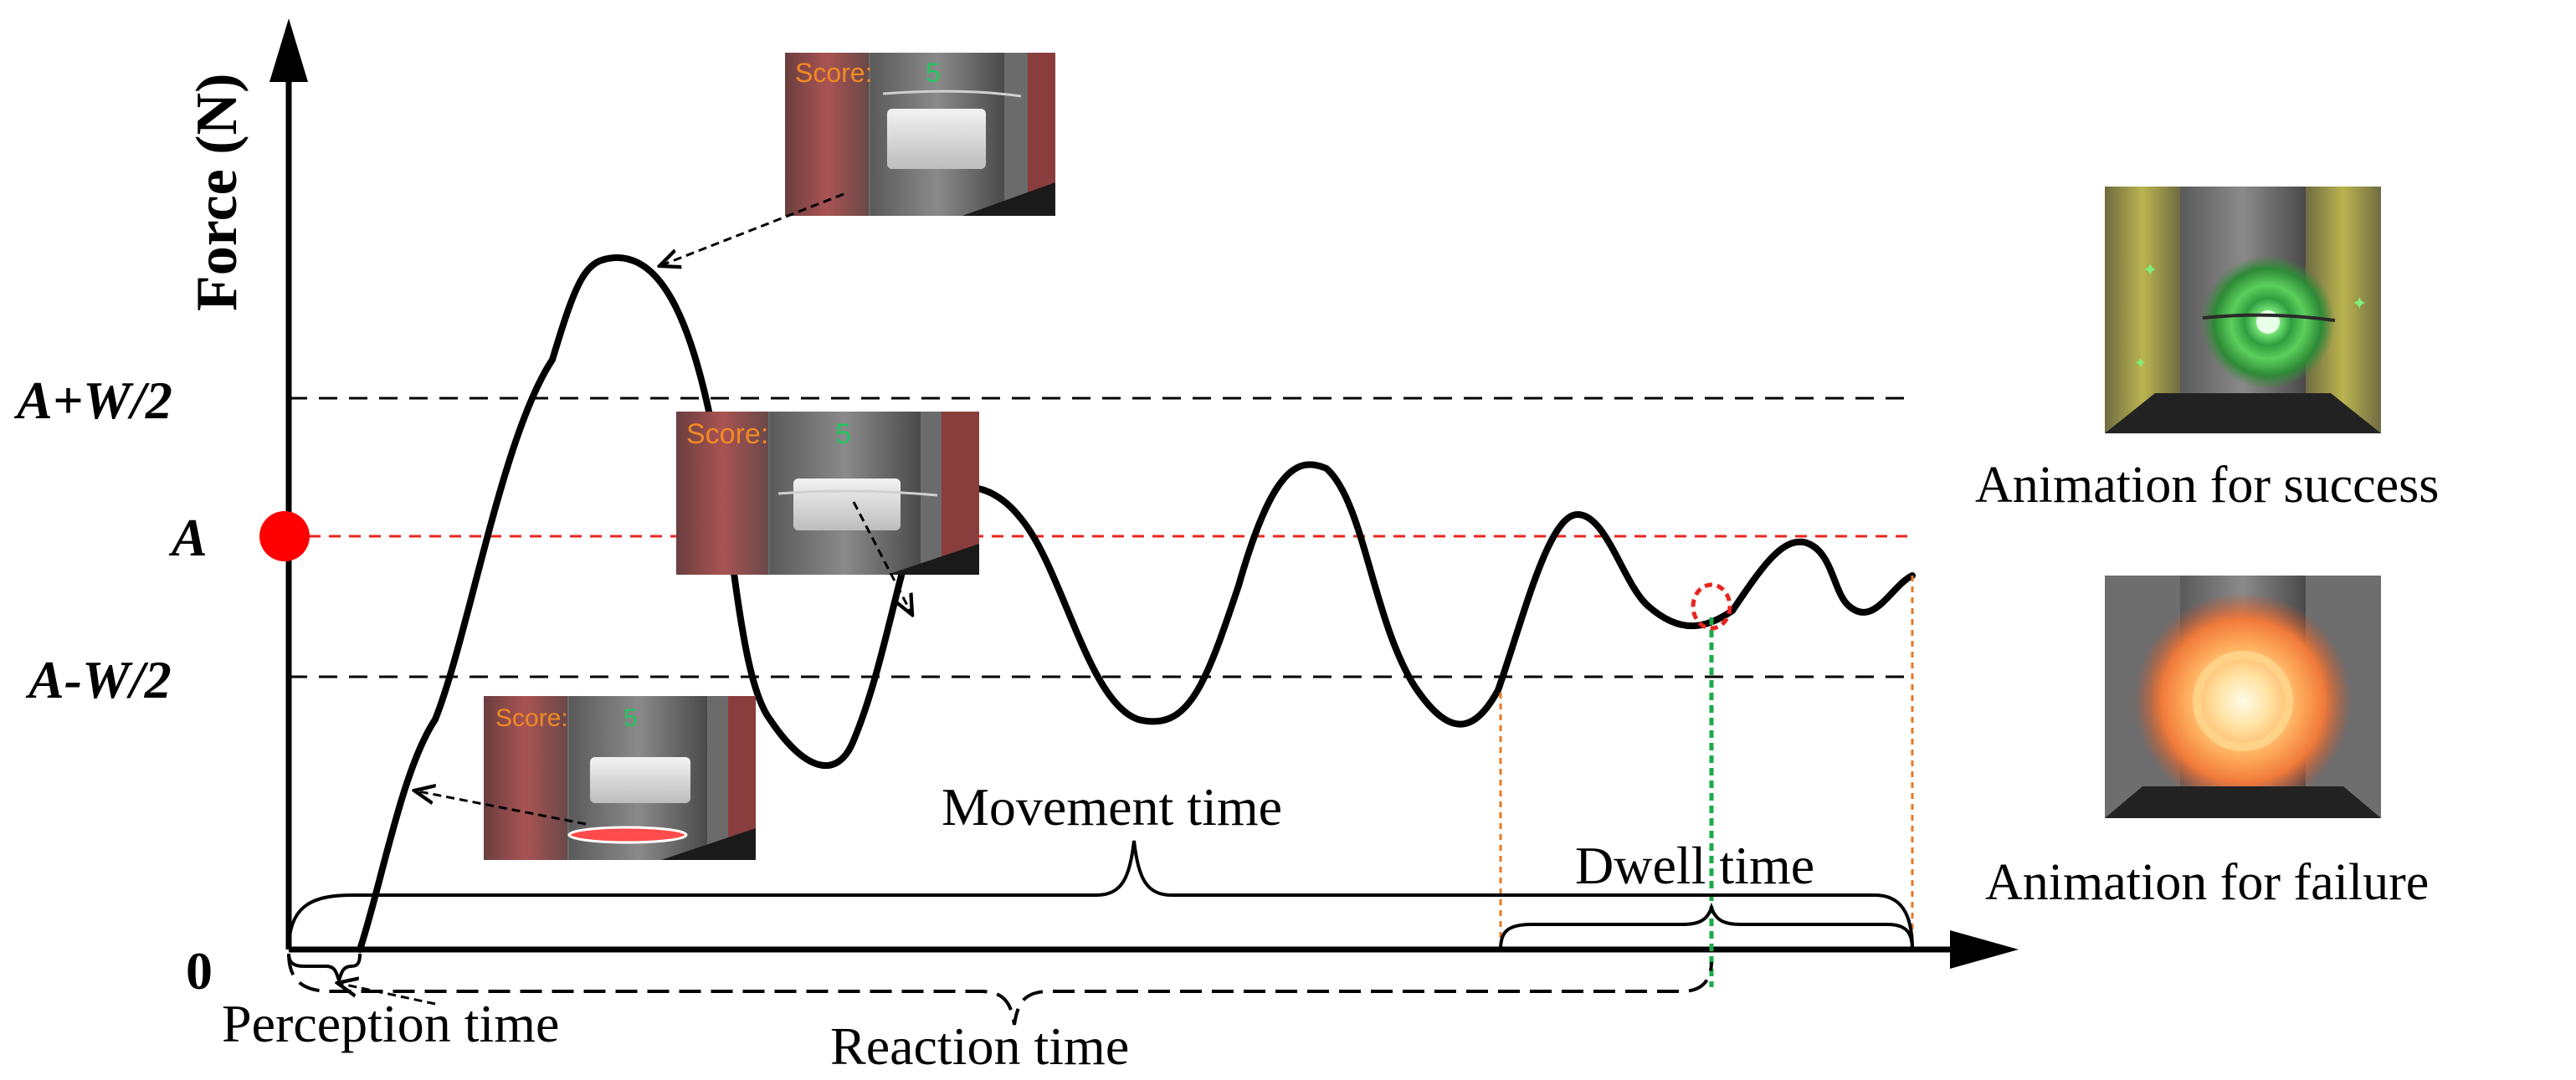  Describe the element at coordinates (1706, 926) in the screenshot. I see `dwell-time-brace` at that location.